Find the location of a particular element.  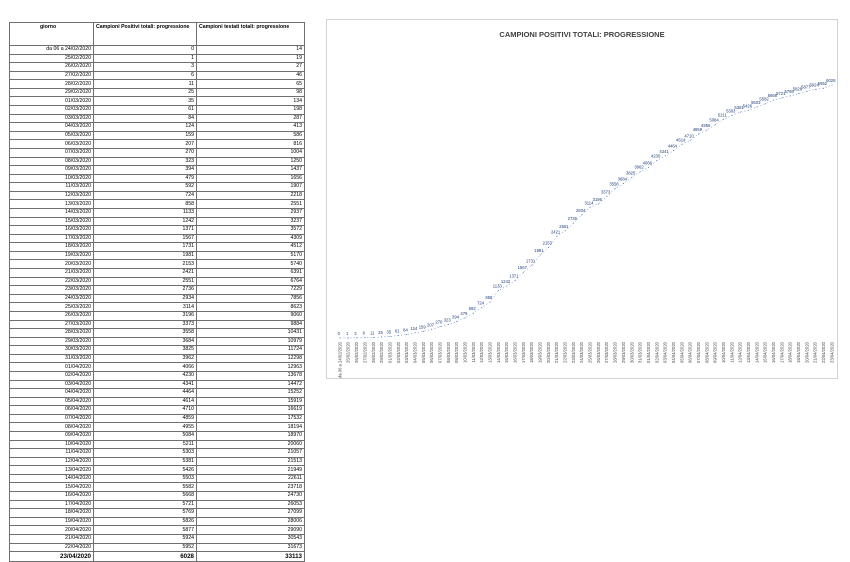

cell-giorno: 06/04/2020 is located at coordinates (51, 410).